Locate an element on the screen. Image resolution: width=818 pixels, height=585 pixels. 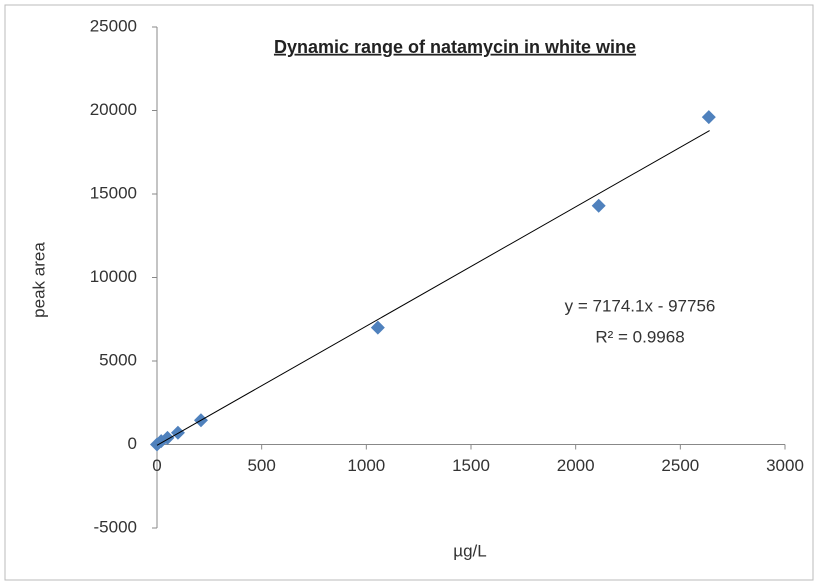
x-tick-label: 500 is located at coordinates (261, 465).